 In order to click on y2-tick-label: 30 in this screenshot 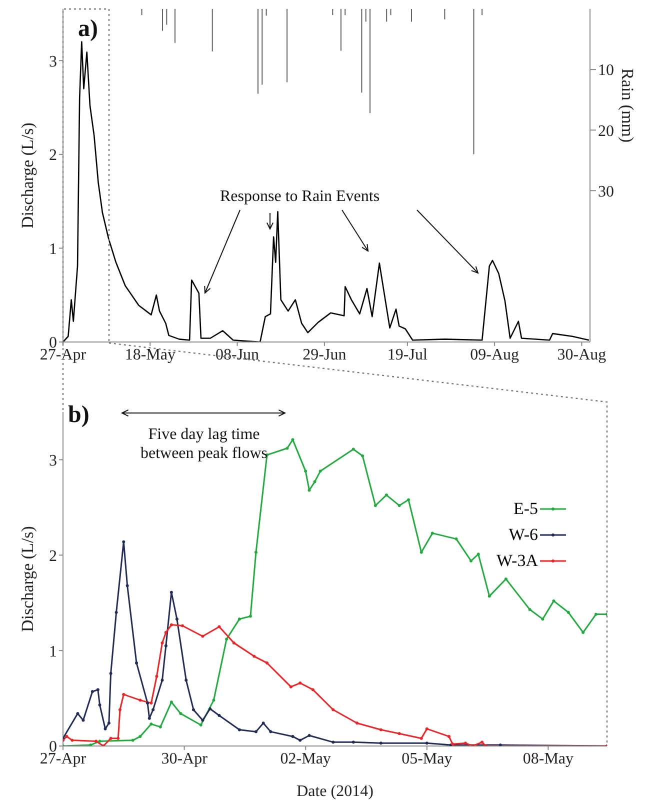, I will do `click(606, 191)`.